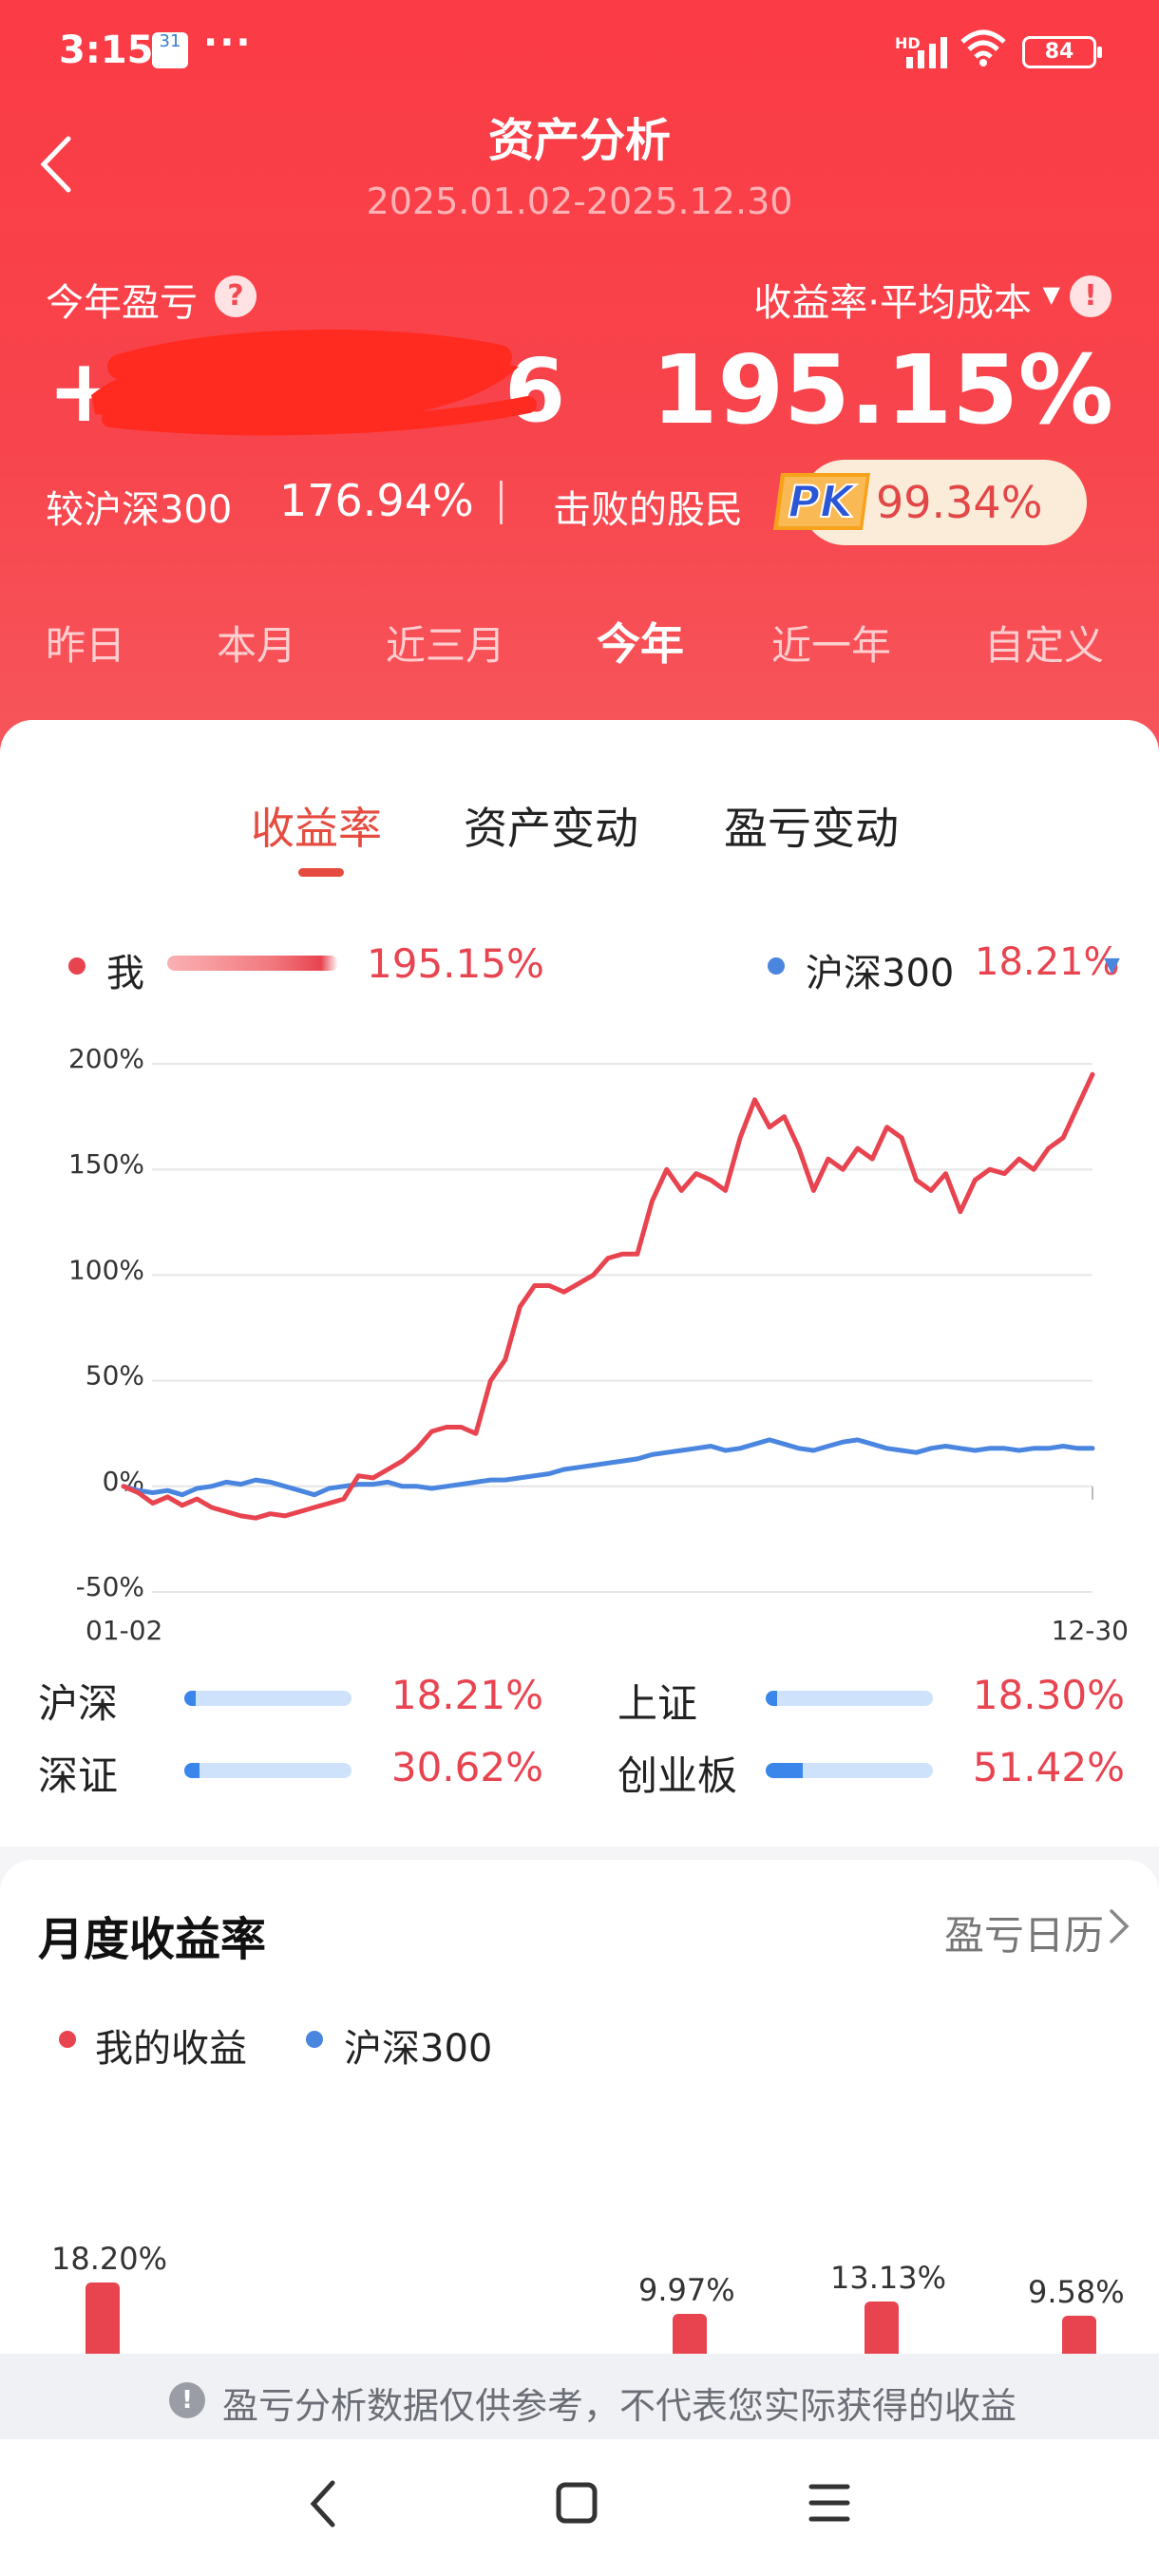 This screenshot has width=1159, height=2576. Describe the element at coordinates (106, 1164) in the screenshot. I see `y-tick-label: 150%` at that location.